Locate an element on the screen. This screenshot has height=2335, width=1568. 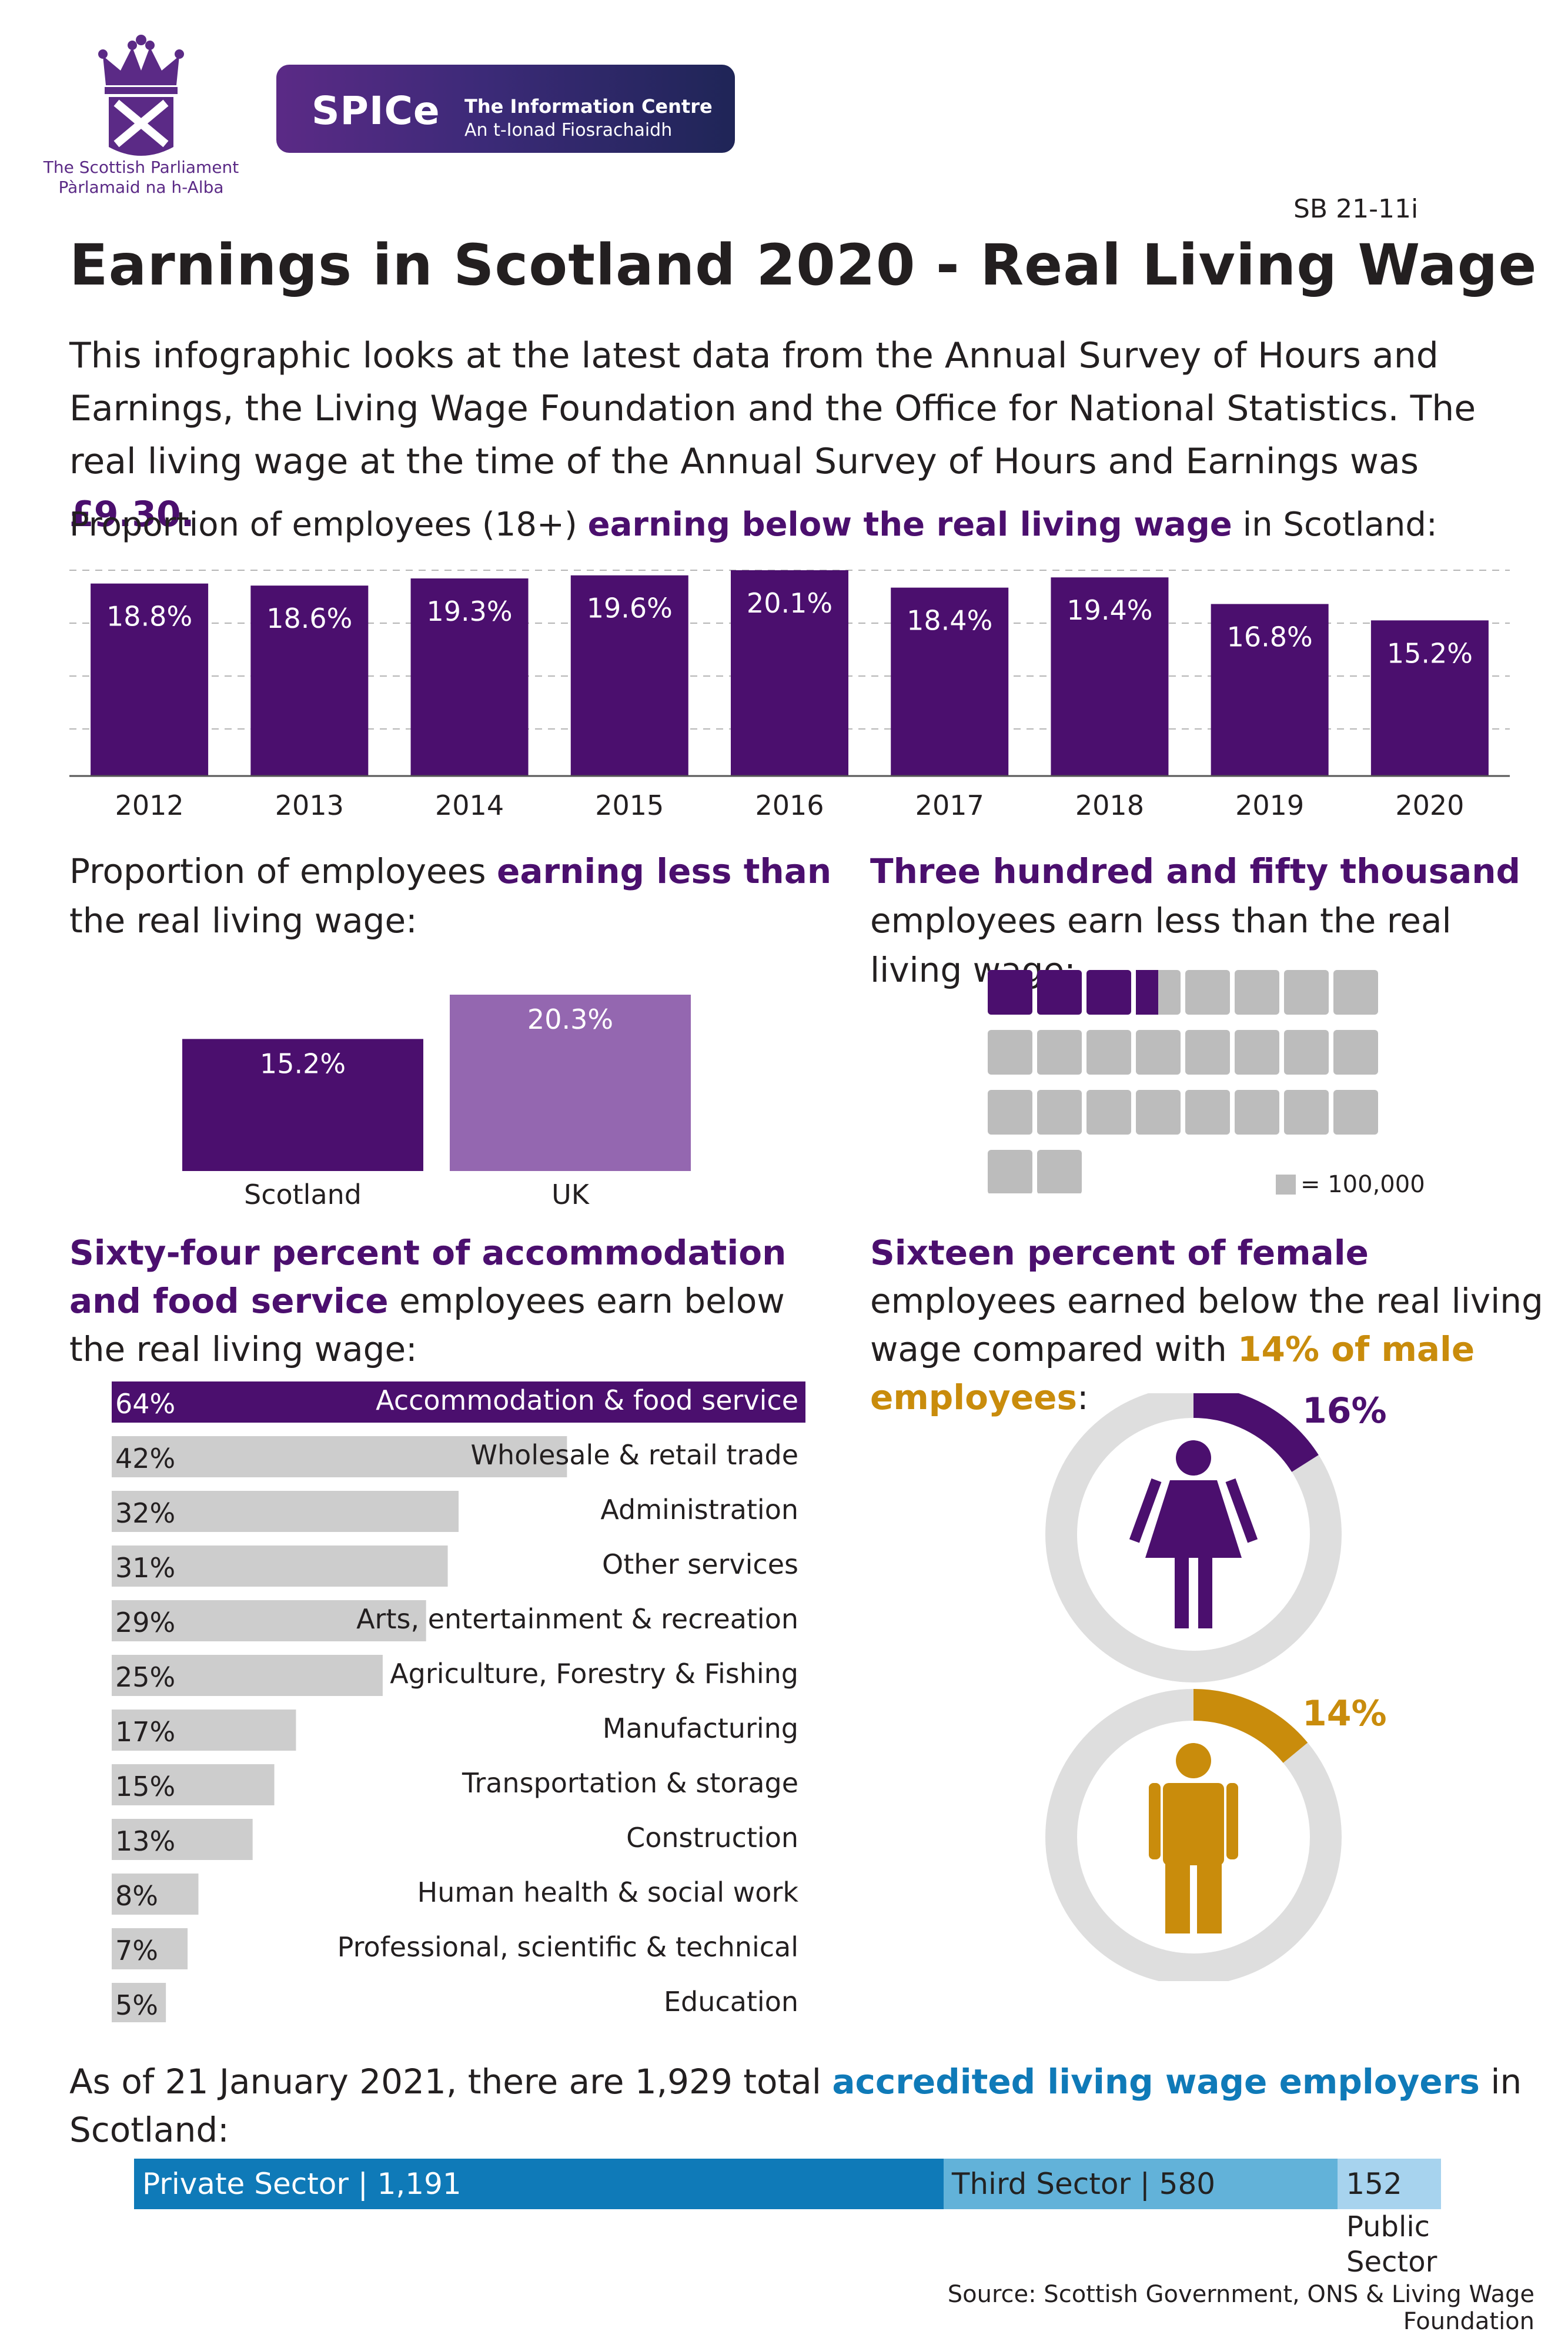
waffle-chart is located at coordinates (1183, 1081).